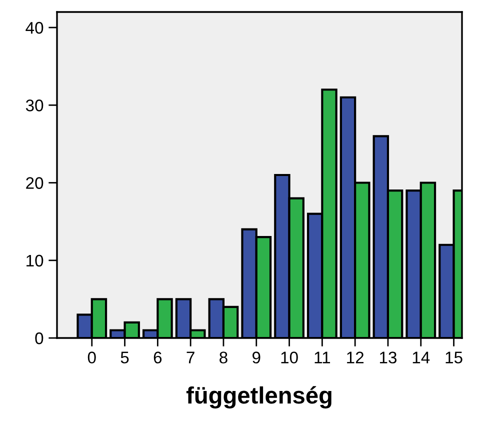 This screenshot has width=481, height=436. I want to click on x-axis-title: függetlenség, so click(259, 397).